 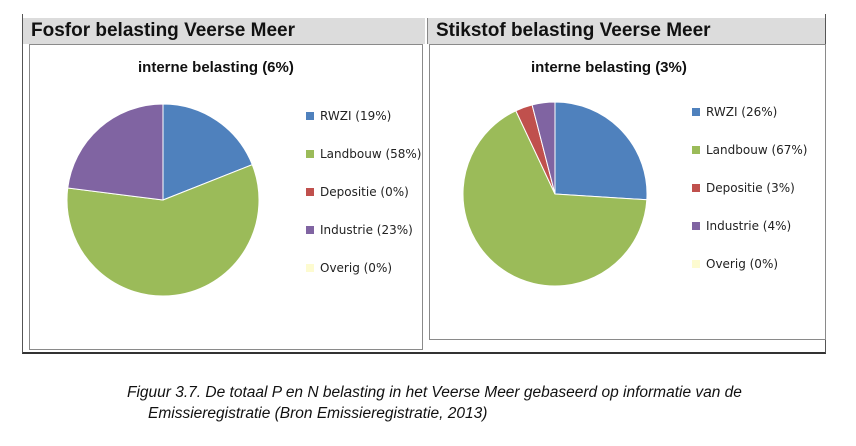 What do you see at coordinates (626, 31) in the screenshot?
I see `chart-title-stikstof: Stikstof belasting Veerse Meer` at bounding box center [626, 31].